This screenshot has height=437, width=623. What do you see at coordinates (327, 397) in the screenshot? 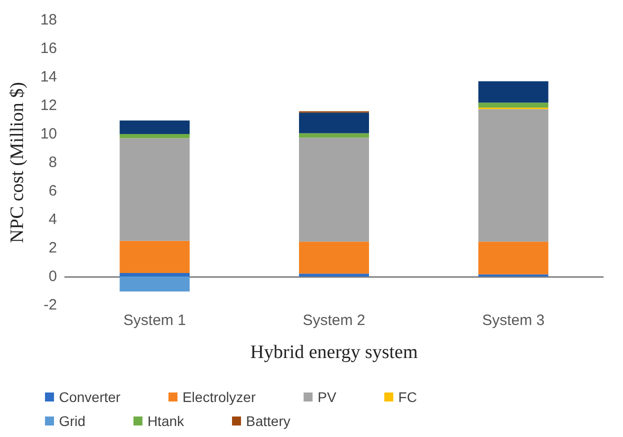
I see `legend-label: PV` at bounding box center [327, 397].